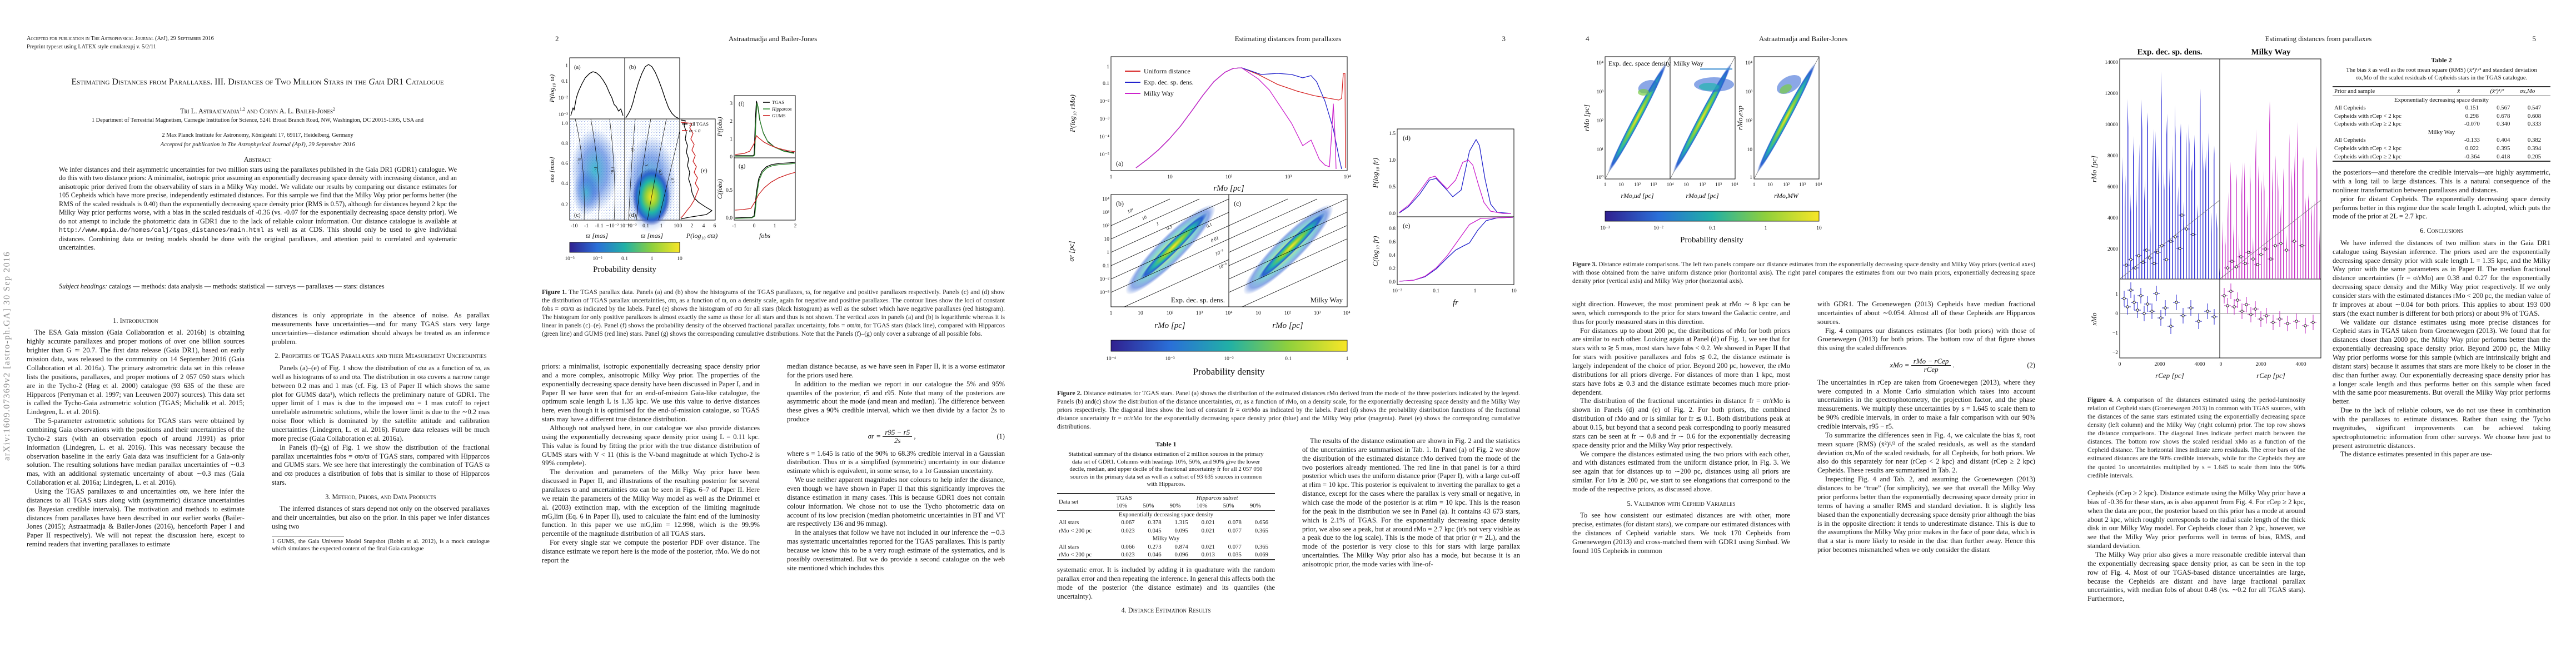  What do you see at coordinates (2301, 364) in the screenshot?
I see `tick: 4000` at bounding box center [2301, 364].